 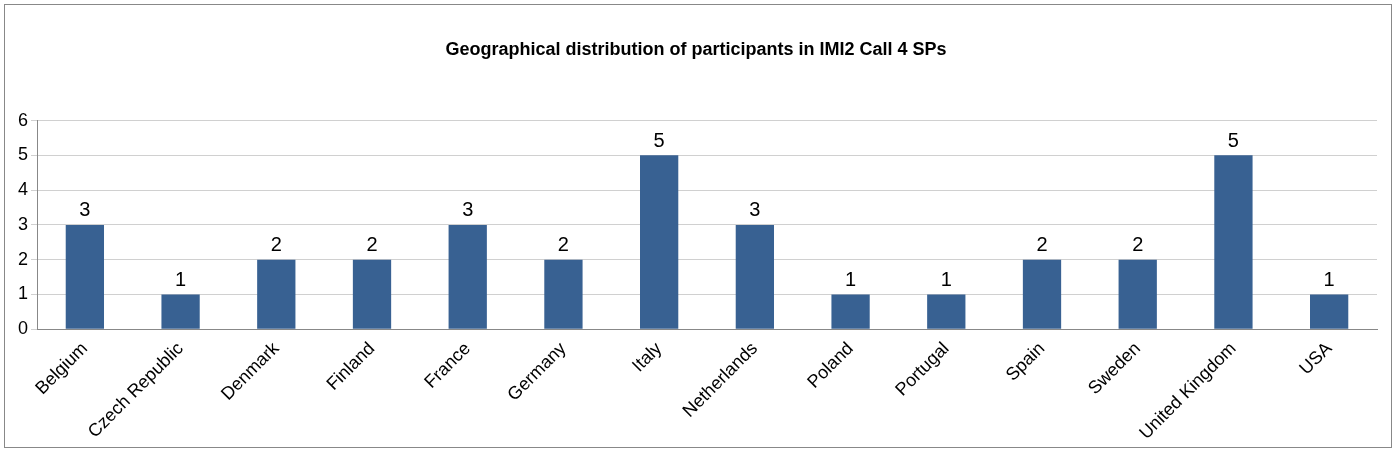 I want to click on chart-title: Geographical distribution of participants in IMI2 Call 4 SPs, so click(x=696, y=48).